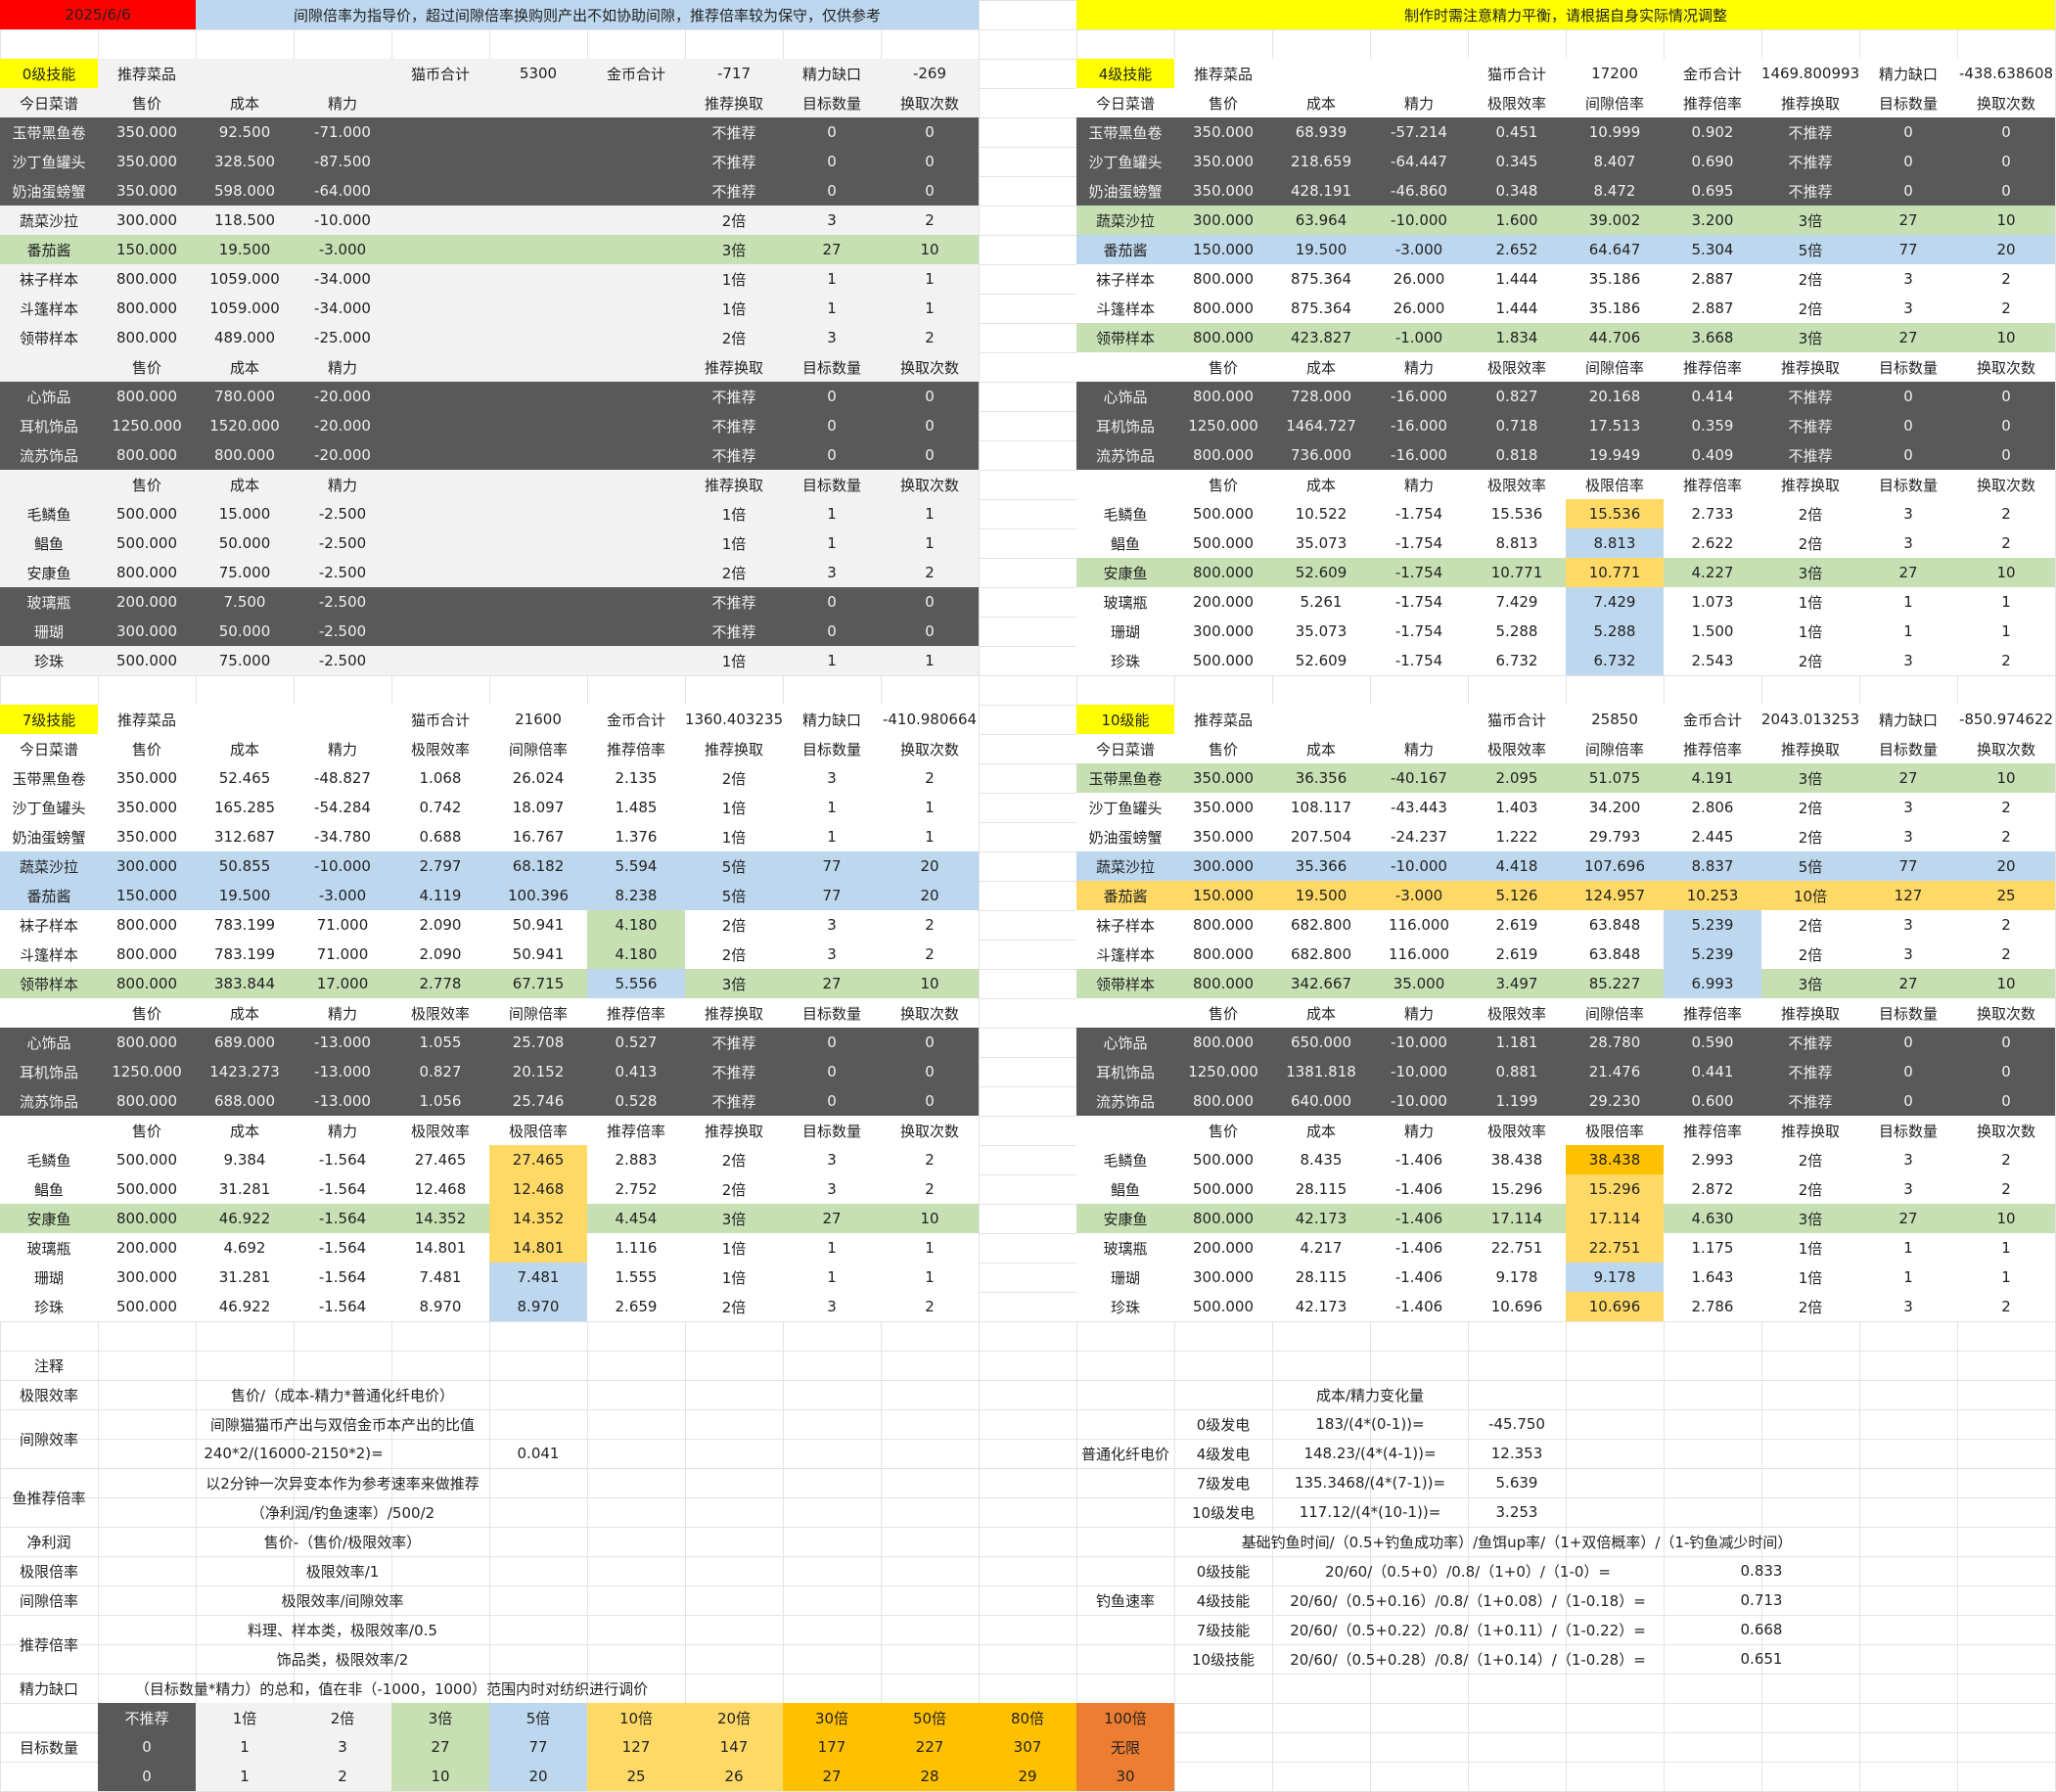 Image resolution: width=2056 pixels, height=1792 pixels. What do you see at coordinates (1516, 837) in the screenshot?
I see `table-cell: 1.222` at bounding box center [1516, 837].